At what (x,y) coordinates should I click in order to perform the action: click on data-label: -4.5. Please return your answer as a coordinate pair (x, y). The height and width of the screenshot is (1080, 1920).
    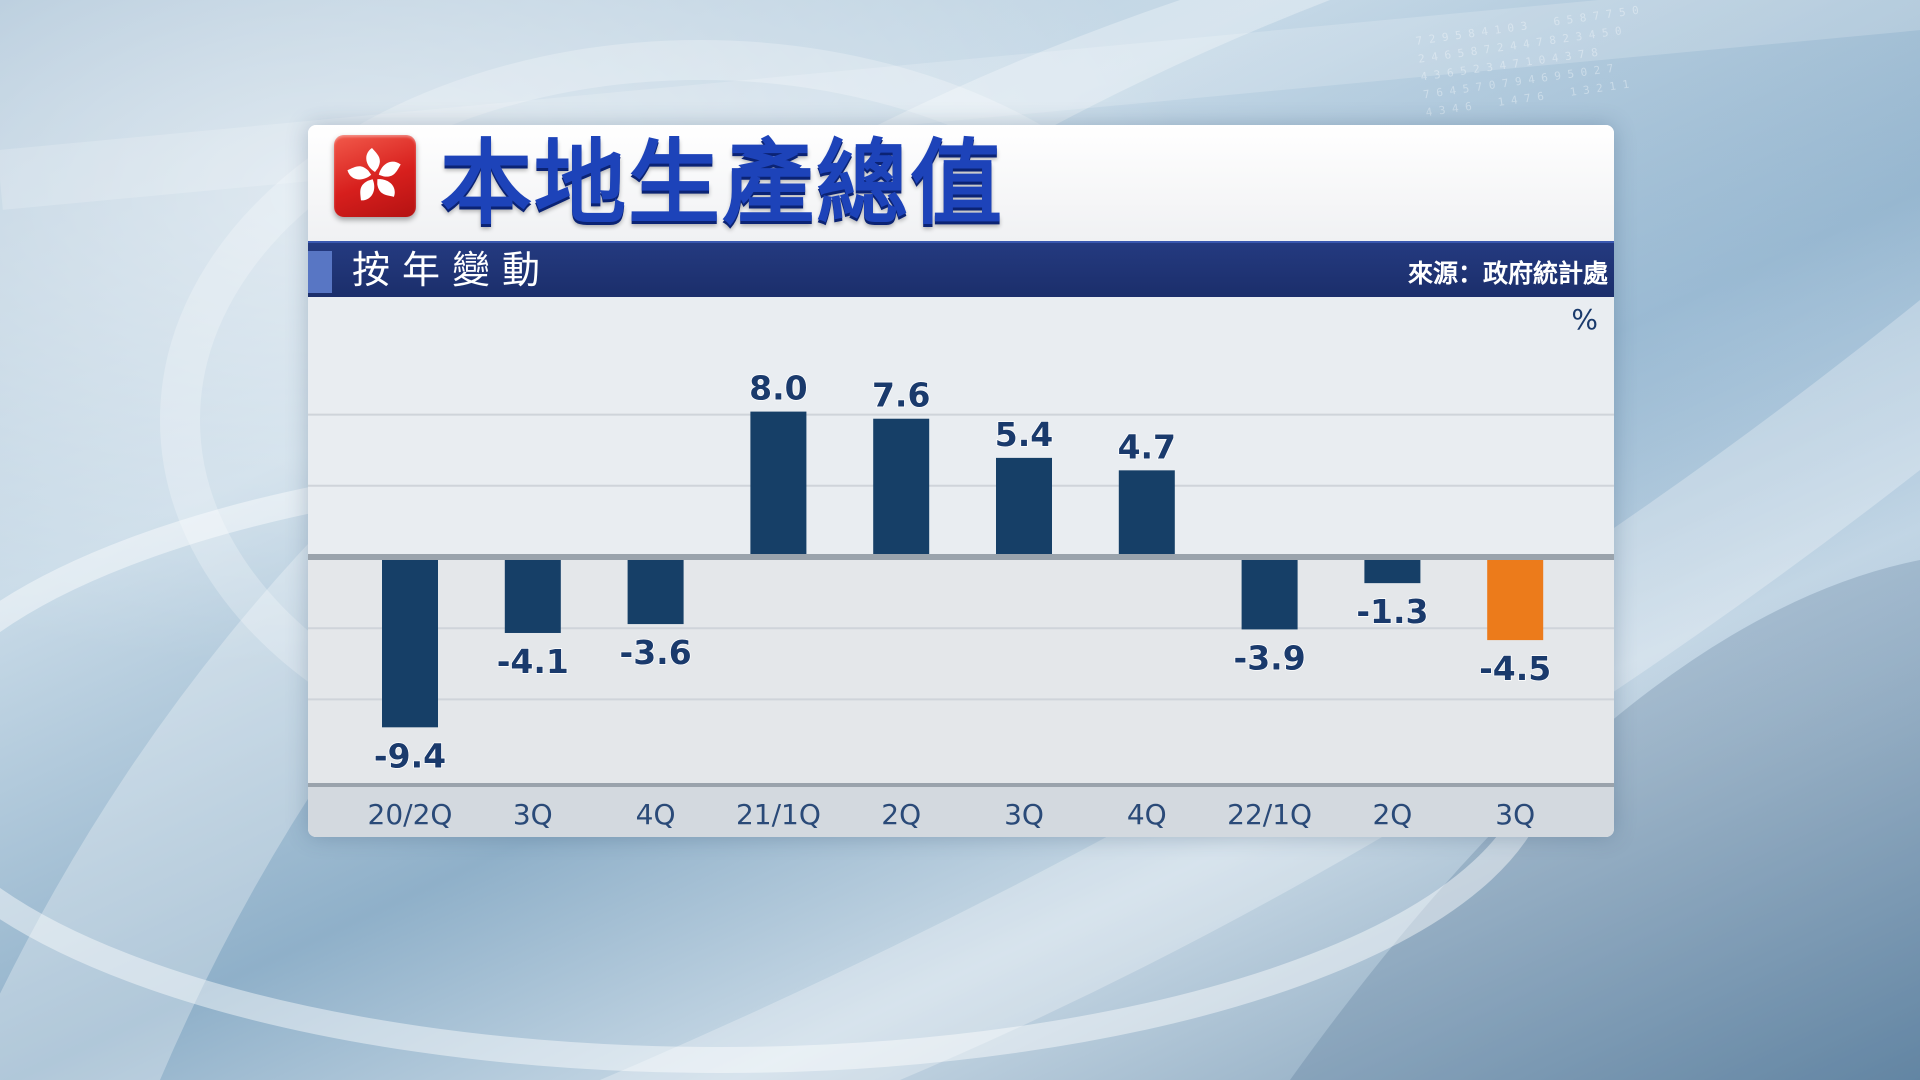
    Looking at the image, I should click on (1515, 668).